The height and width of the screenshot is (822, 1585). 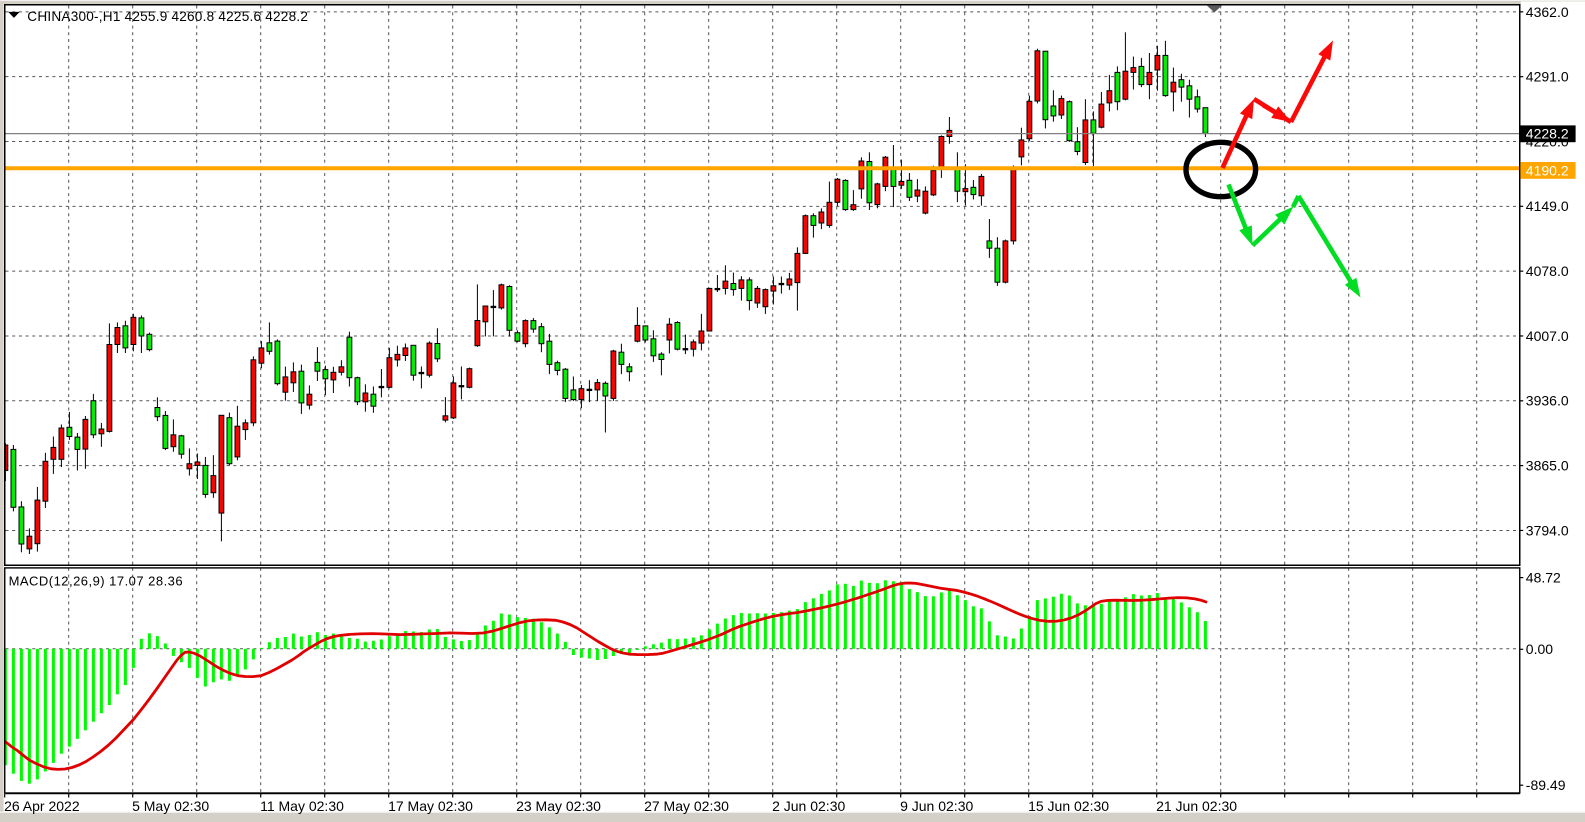 What do you see at coordinates (1196, 806) in the screenshot?
I see `svg-text: 21 Jun 02:30` at bounding box center [1196, 806].